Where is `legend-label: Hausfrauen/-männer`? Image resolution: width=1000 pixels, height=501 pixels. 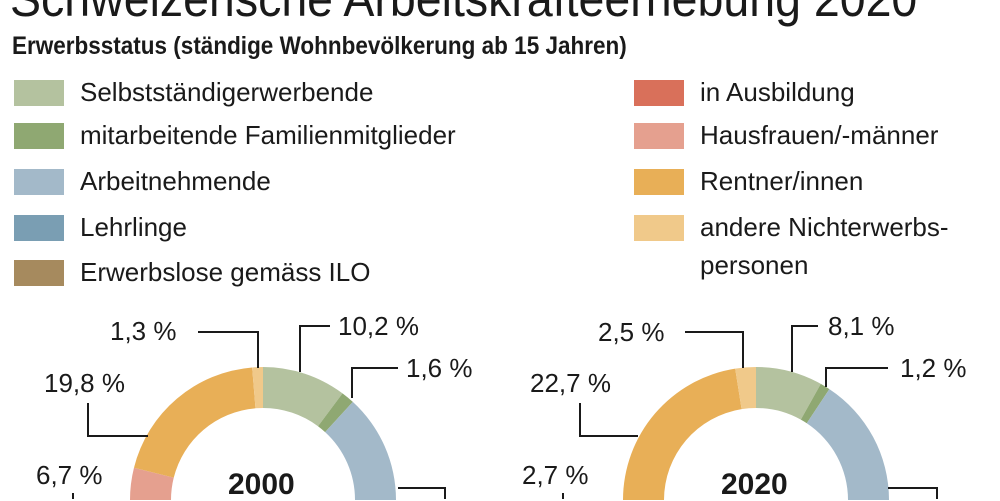 legend-label: Hausfrauen/-männer is located at coordinates (819, 135).